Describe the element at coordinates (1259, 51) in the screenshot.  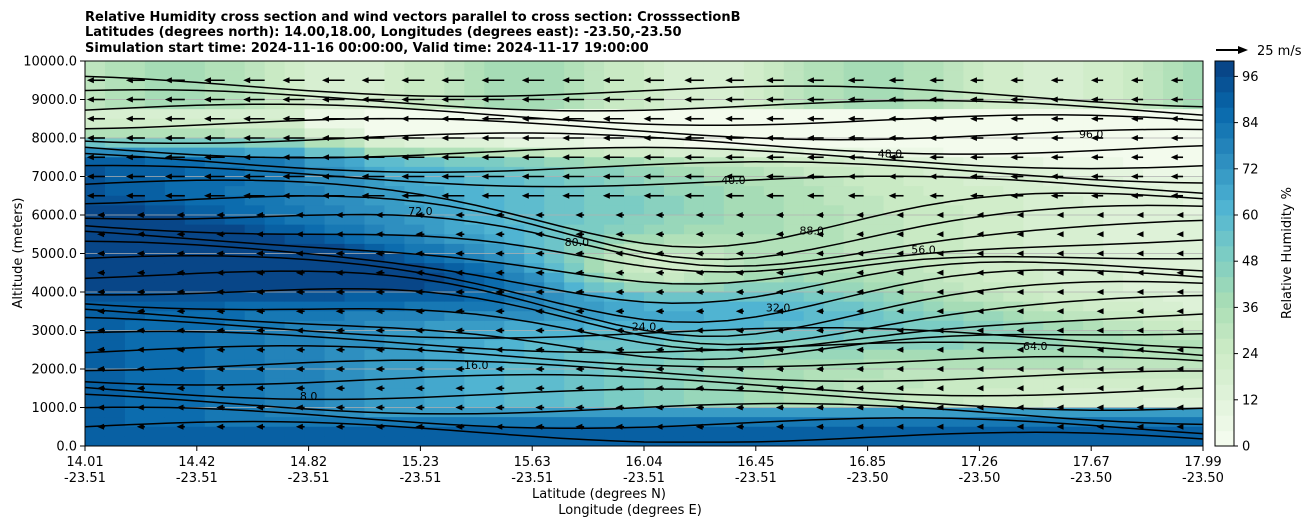
I see `wind-key: 25 m/s` at that location.